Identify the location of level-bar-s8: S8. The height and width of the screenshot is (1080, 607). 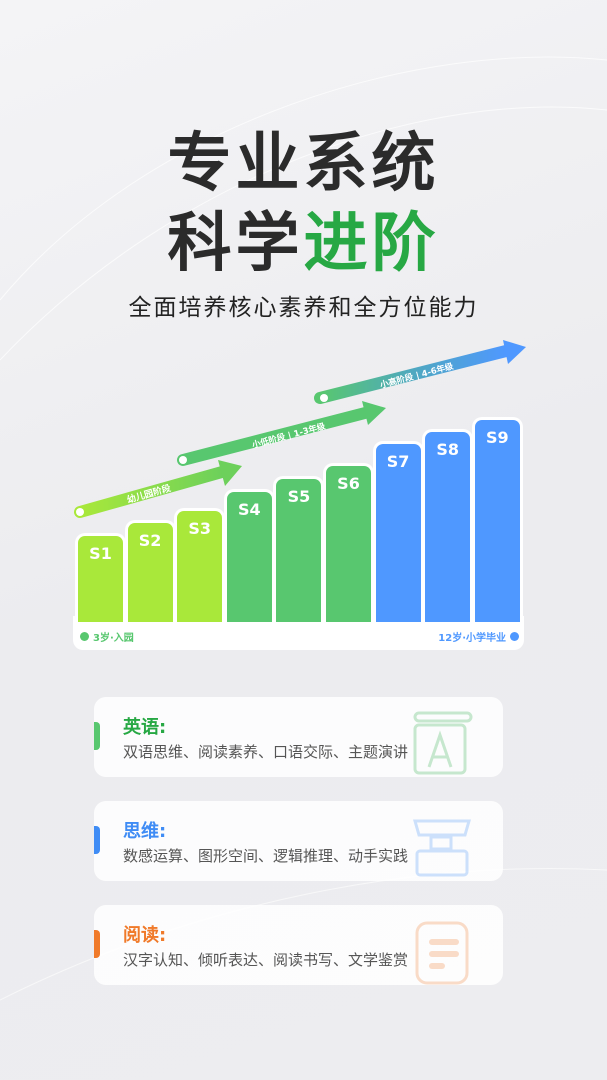
(448, 525).